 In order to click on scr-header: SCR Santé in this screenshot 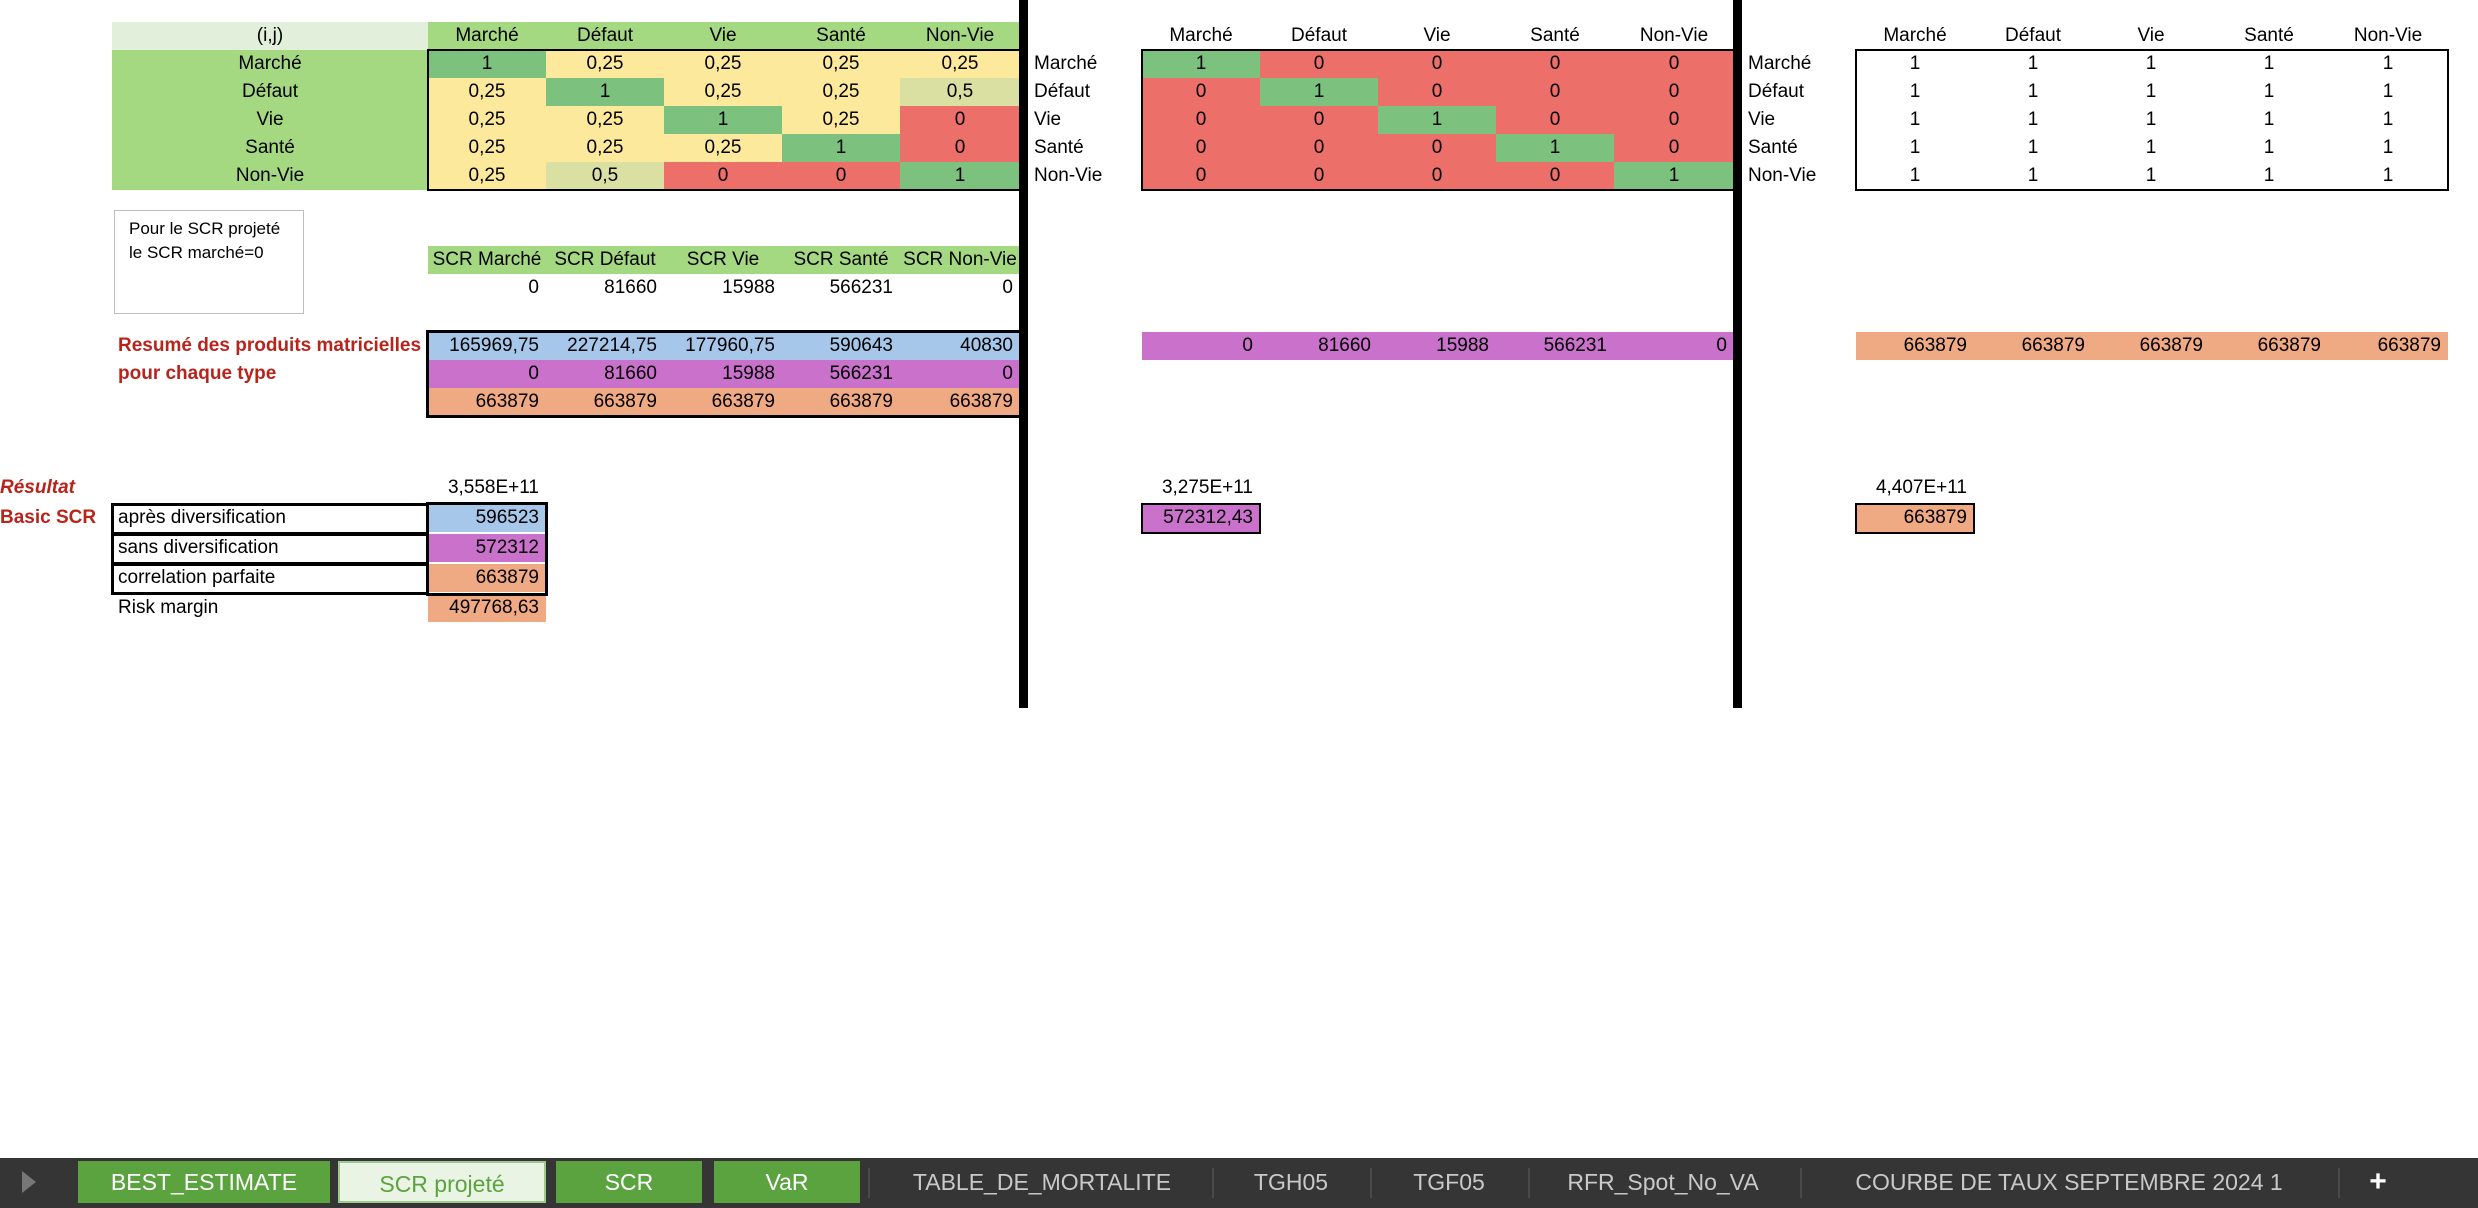, I will do `click(841, 260)`.